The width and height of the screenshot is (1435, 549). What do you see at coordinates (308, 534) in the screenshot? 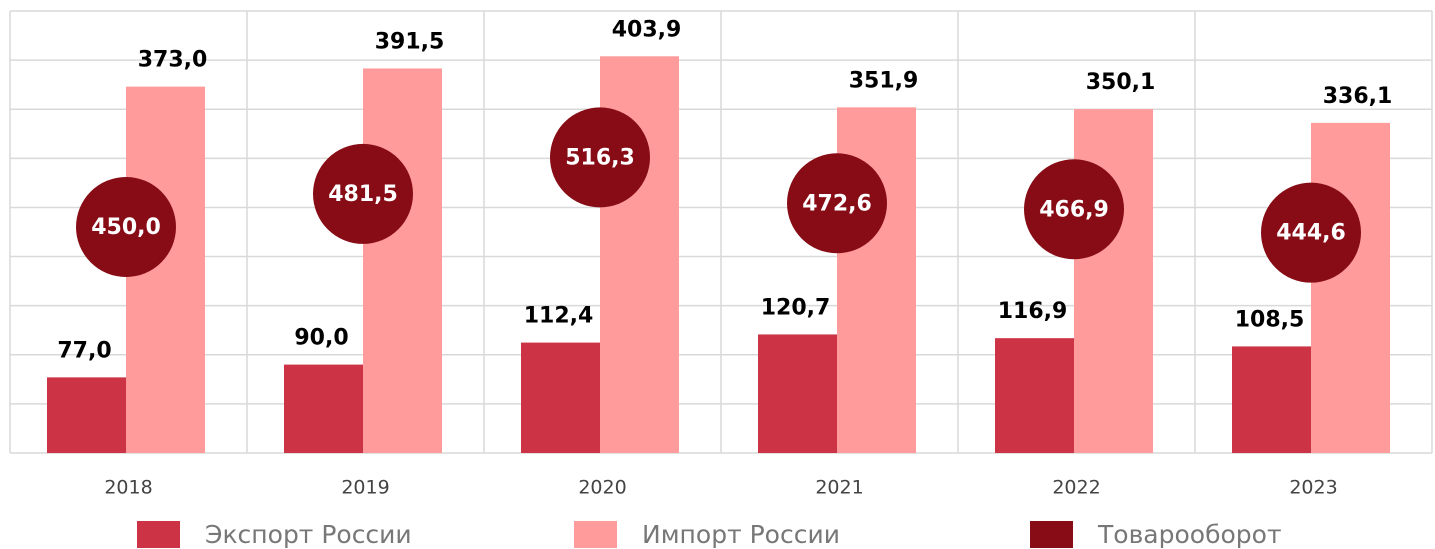
I see `legend-label: Экспорт России` at bounding box center [308, 534].